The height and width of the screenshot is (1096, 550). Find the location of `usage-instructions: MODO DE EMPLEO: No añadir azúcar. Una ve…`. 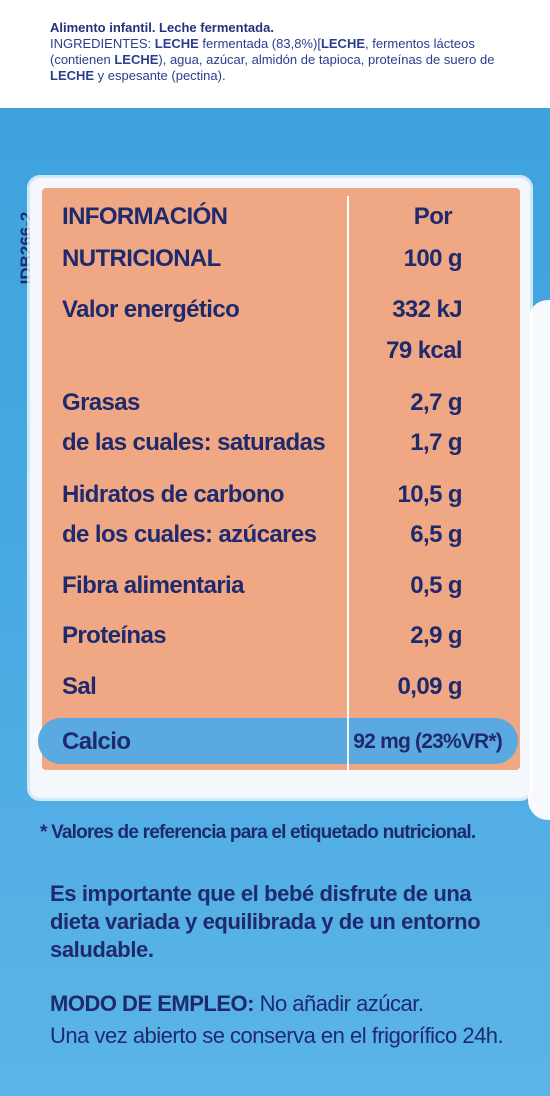

usage-instructions: MODO DE EMPLEO: No añadir azúcar. Una ve… is located at coordinates (295, 1020).